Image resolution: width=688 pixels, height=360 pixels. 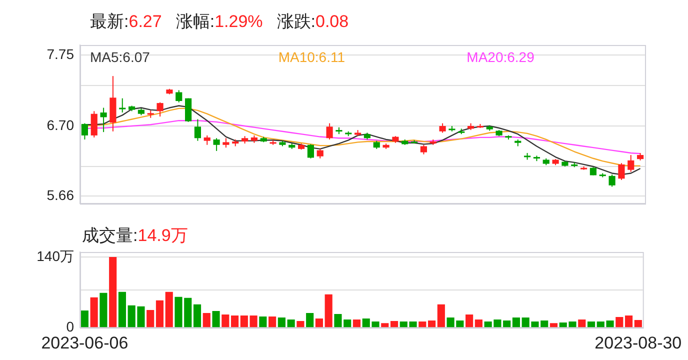 I want to click on text: MA10:6.11, so click(x=311, y=57).